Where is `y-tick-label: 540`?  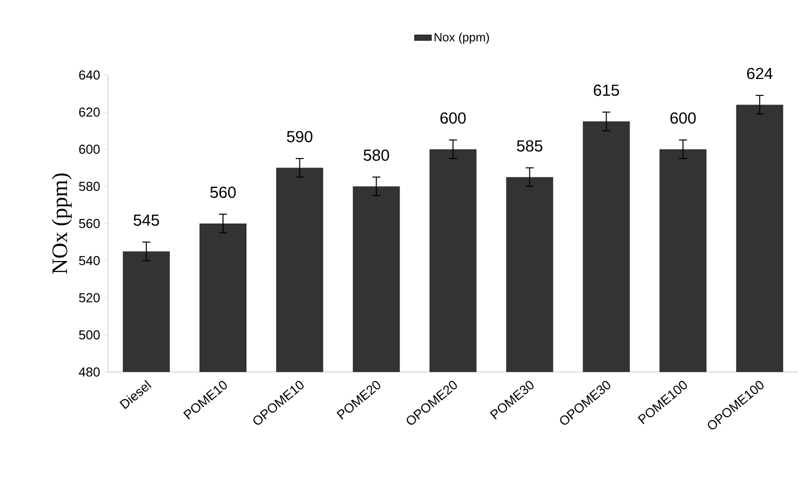 y-tick-label: 540 is located at coordinates (89, 261).